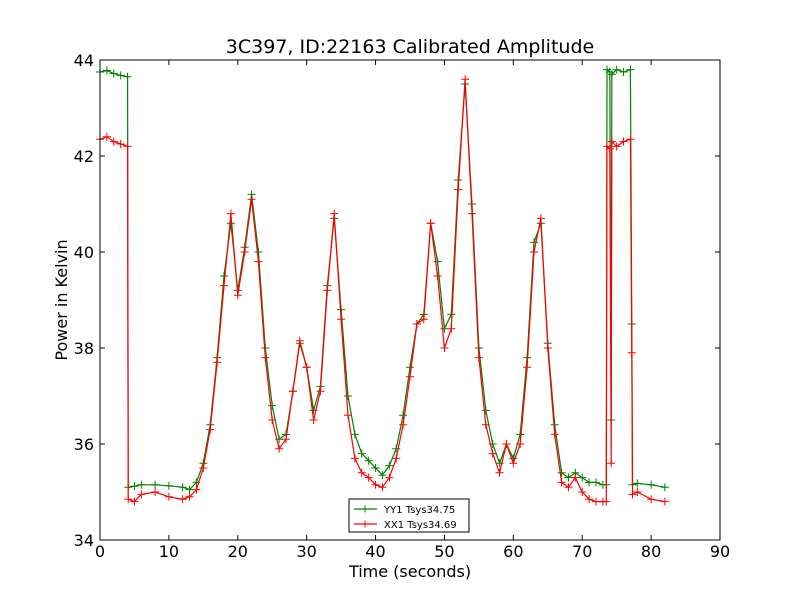 The height and width of the screenshot is (600, 800). I want to click on y-tick-label: 40, so click(84, 252).